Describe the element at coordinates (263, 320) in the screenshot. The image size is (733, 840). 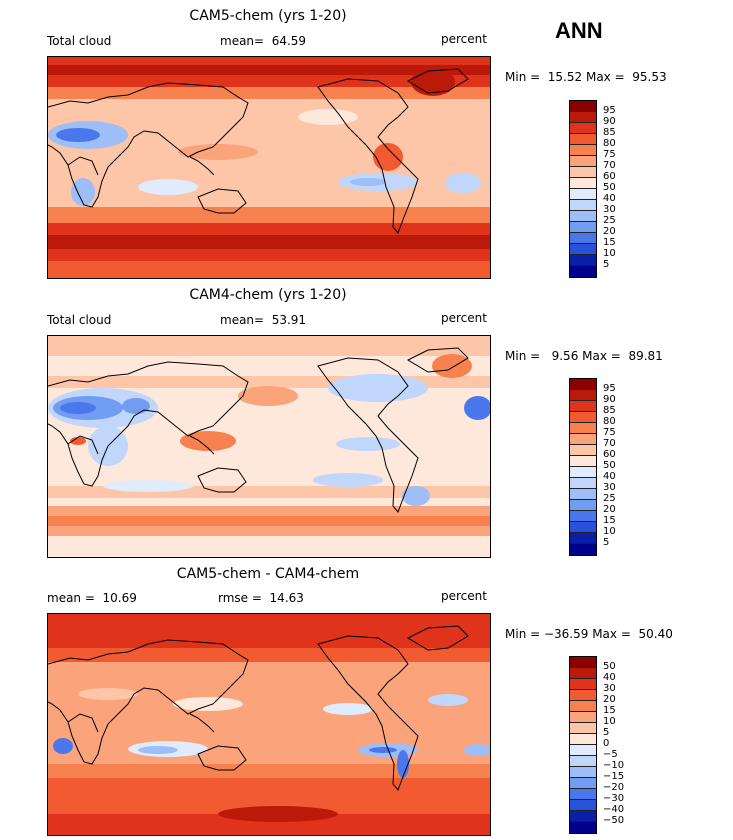
I see `panel2-mean: mean= 53.91` at that location.